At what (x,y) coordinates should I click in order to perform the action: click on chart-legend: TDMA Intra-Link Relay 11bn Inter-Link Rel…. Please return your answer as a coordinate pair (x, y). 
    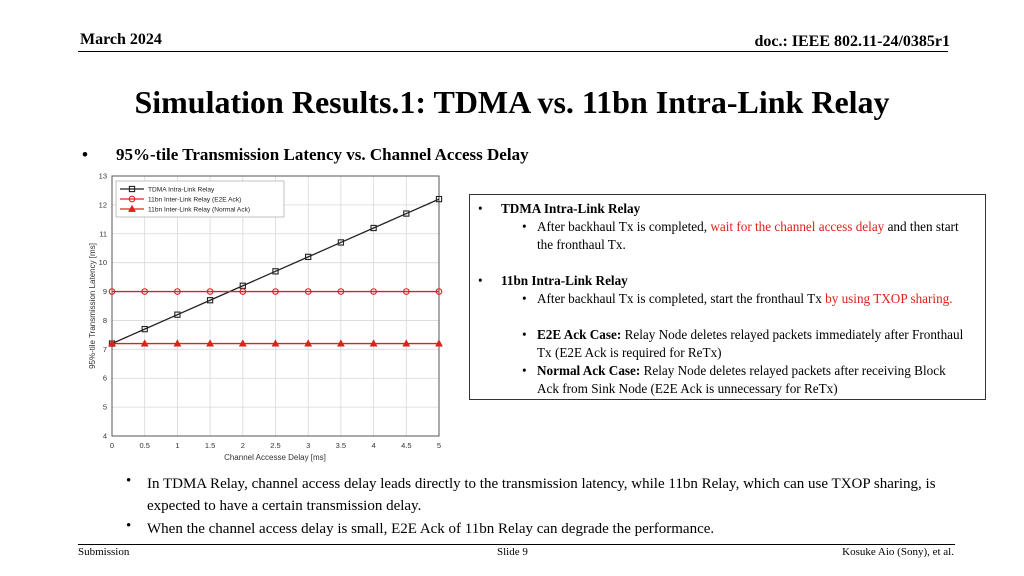
    Looking at the image, I should click on (200, 199).